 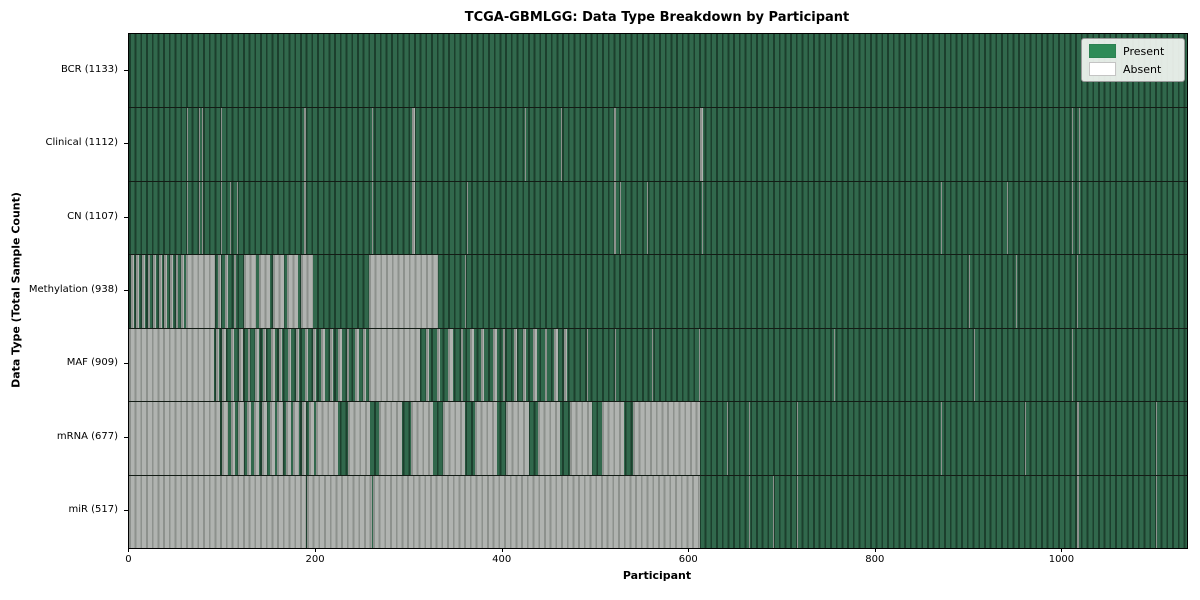 I want to click on data-row-Clinical, so click(x=658, y=144).